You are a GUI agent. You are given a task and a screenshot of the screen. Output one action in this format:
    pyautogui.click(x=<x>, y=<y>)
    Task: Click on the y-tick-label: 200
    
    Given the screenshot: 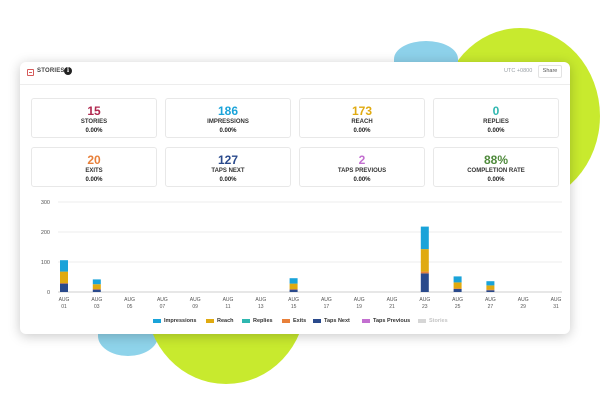 What is the action you would take?
    pyautogui.click(x=45, y=233)
    